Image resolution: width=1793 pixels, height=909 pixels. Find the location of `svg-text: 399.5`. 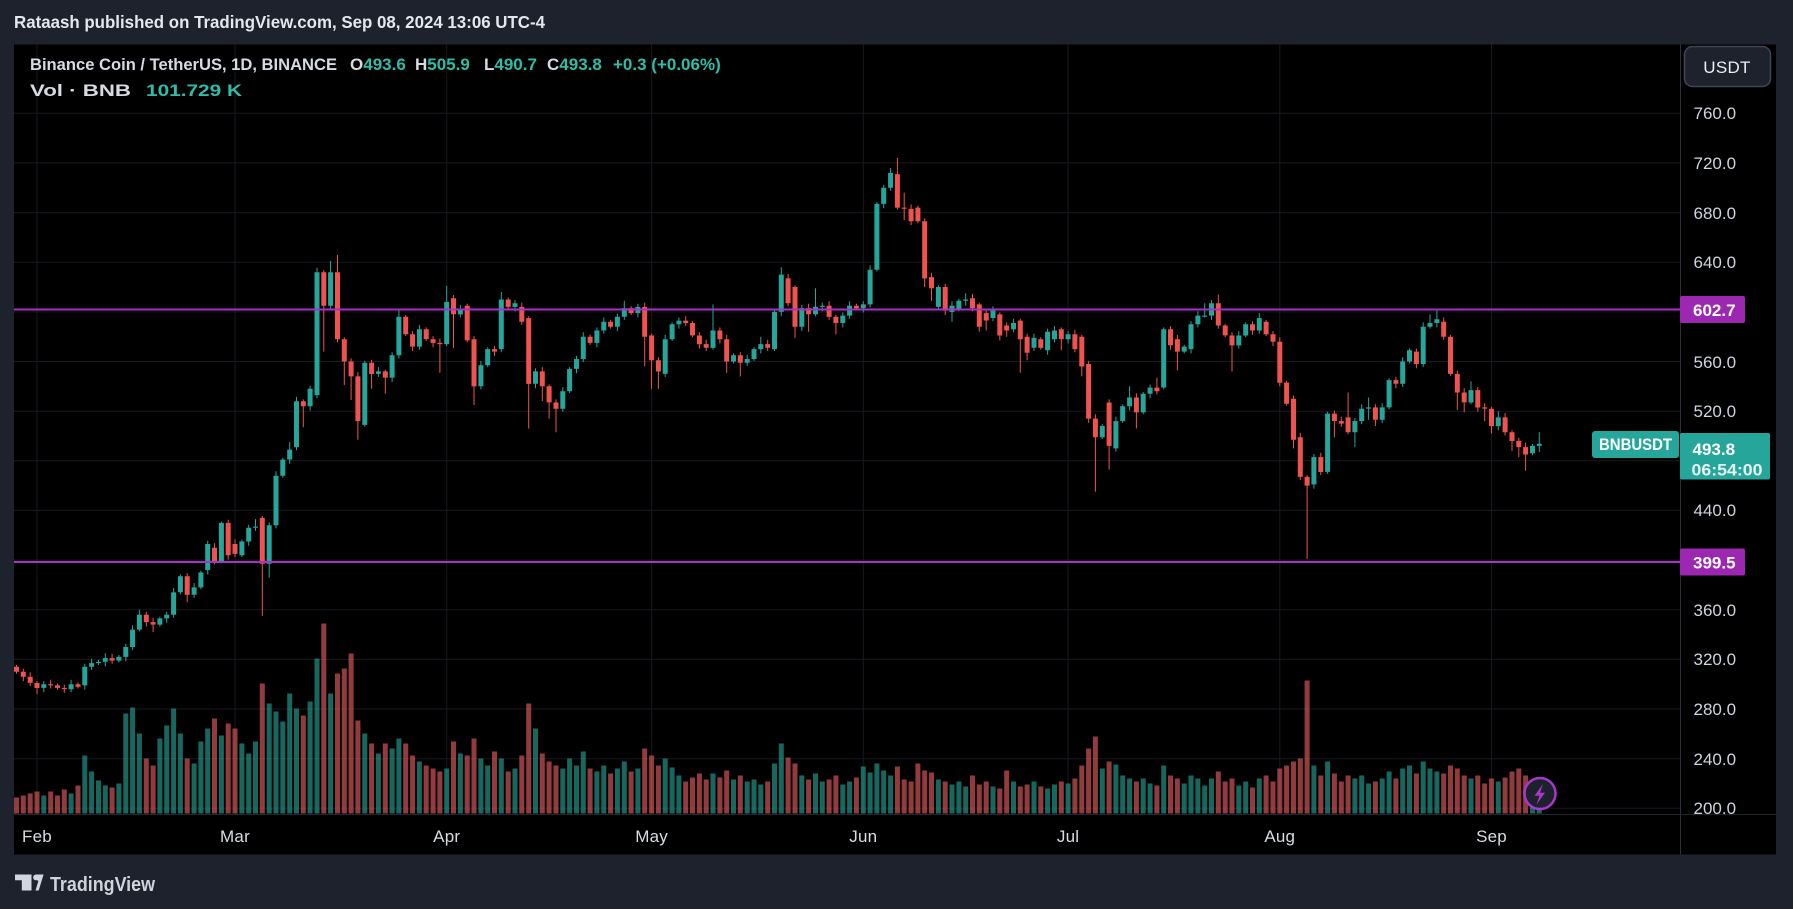

svg-text: 399.5 is located at coordinates (1714, 563).